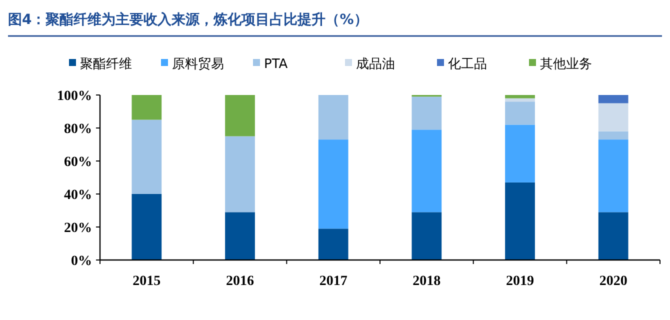  Describe the element at coordinates (375, 64) in the screenshot. I see `legend-label: 成品油` at that location.